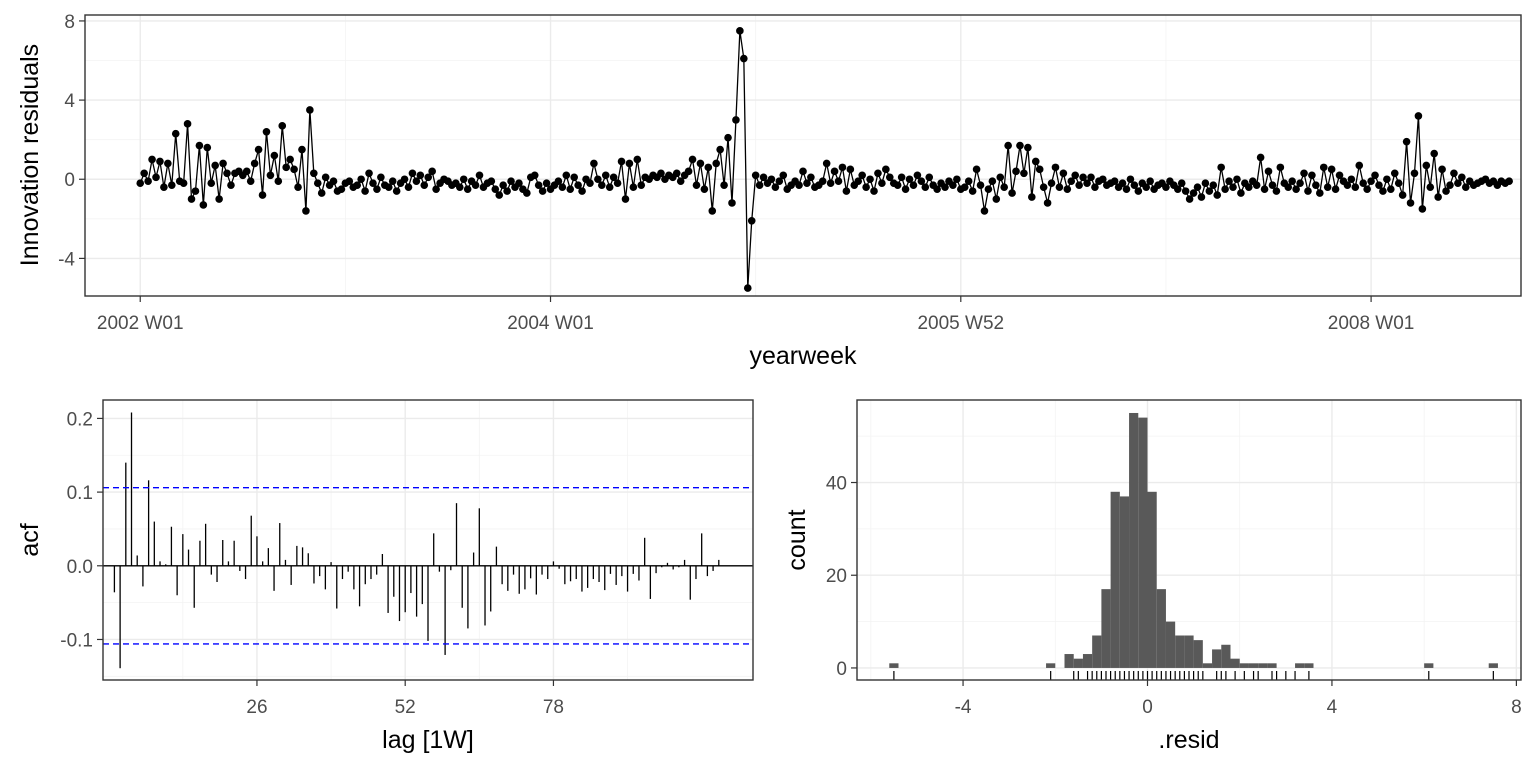  I want to click on y-tick-label: 8, so click(69, 22).